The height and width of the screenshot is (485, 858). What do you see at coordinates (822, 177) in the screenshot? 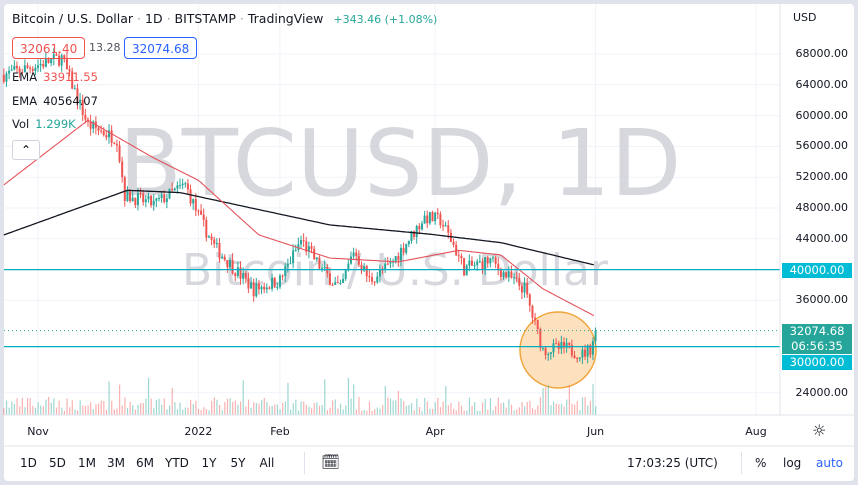
I see `price-tick: 52000.00` at bounding box center [822, 177].